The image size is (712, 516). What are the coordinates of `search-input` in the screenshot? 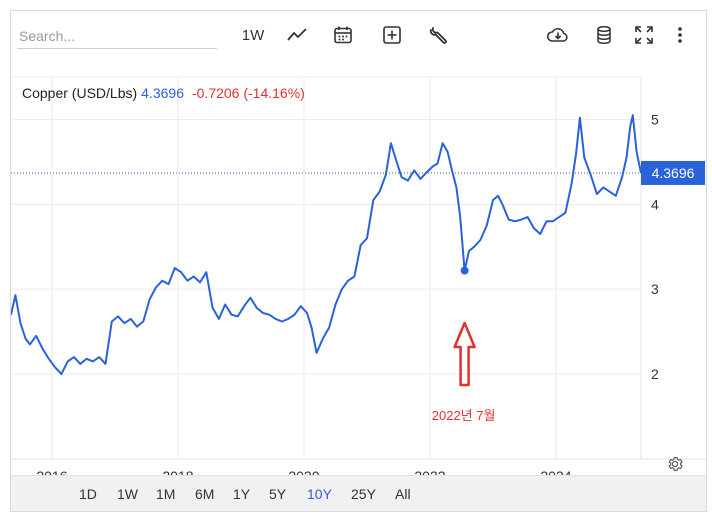 It's located at (117, 36).